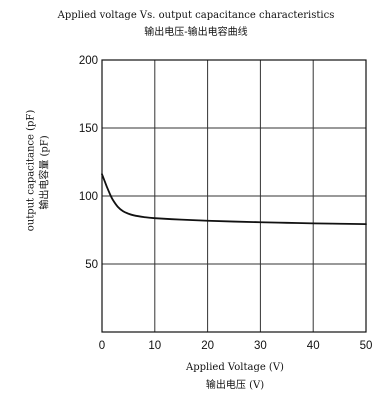  Describe the element at coordinates (88, 61) in the screenshot. I see `y-tick-label: 200` at that location.